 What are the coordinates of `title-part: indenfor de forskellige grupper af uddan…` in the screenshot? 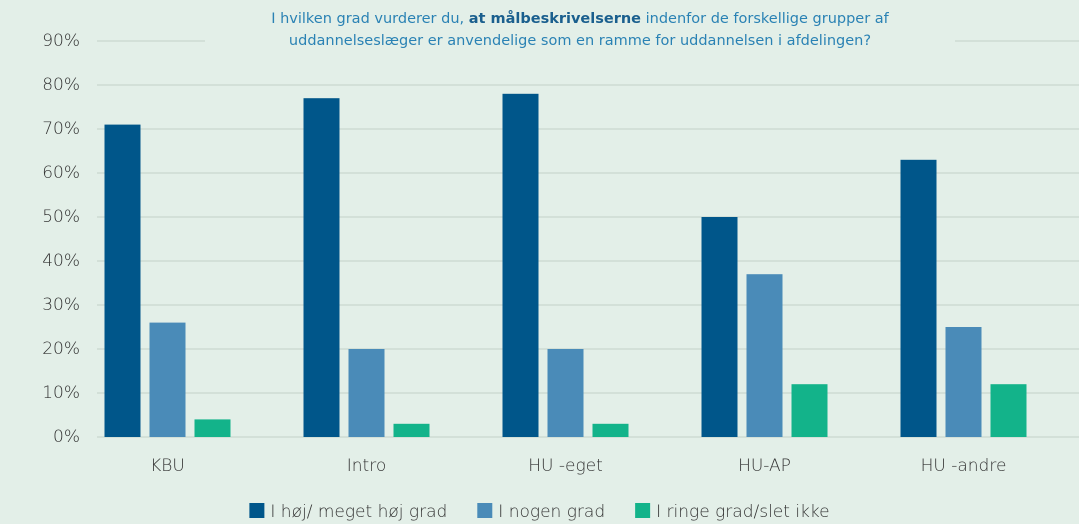 It's located at (588, 30).